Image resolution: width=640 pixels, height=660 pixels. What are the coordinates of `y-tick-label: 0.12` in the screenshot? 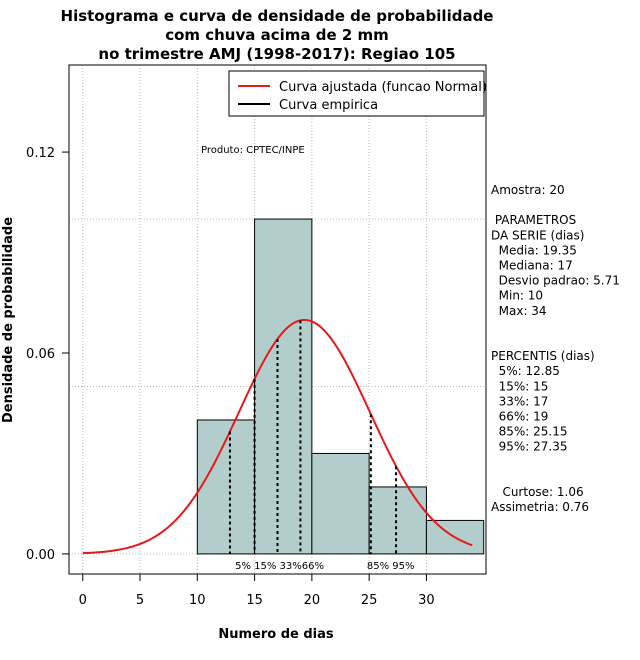 It's located at (40, 153).